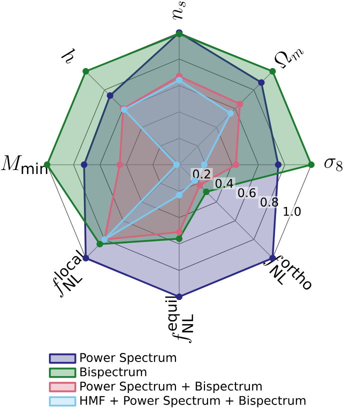 The height and width of the screenshot is (413, 344). I want to click on spoke-label: $h$, so click(68, 56).